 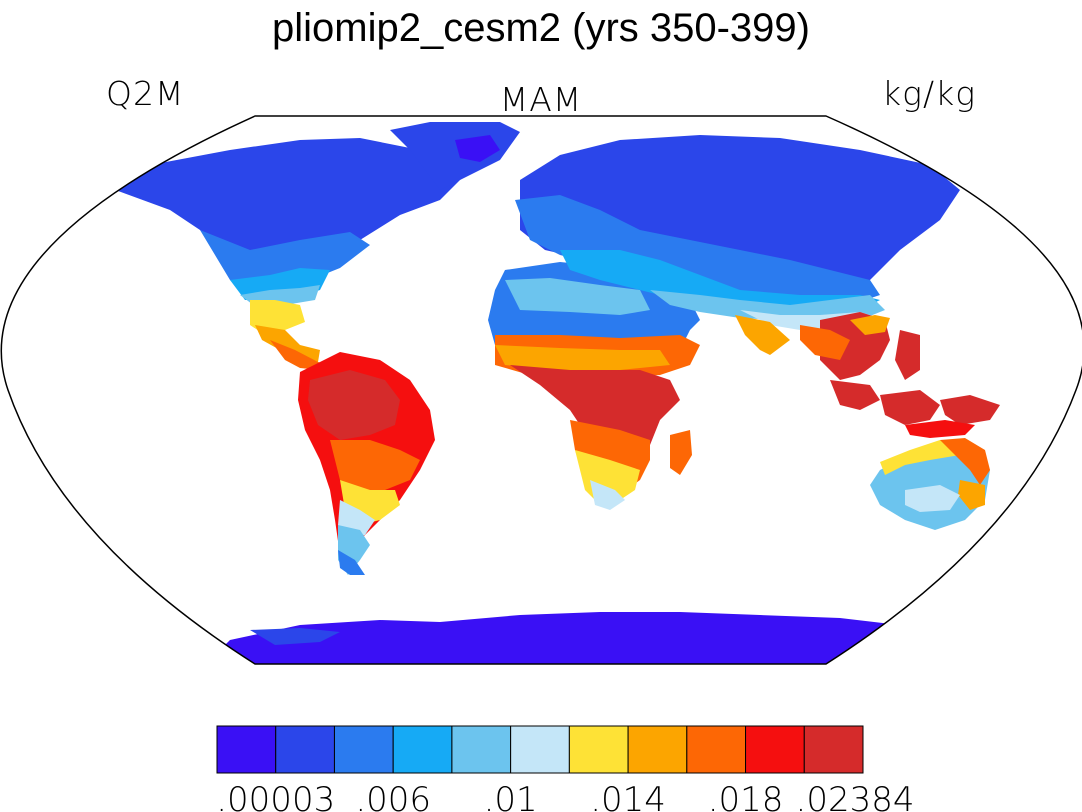 I want to click on eurasia, so click(x=737, y=257).